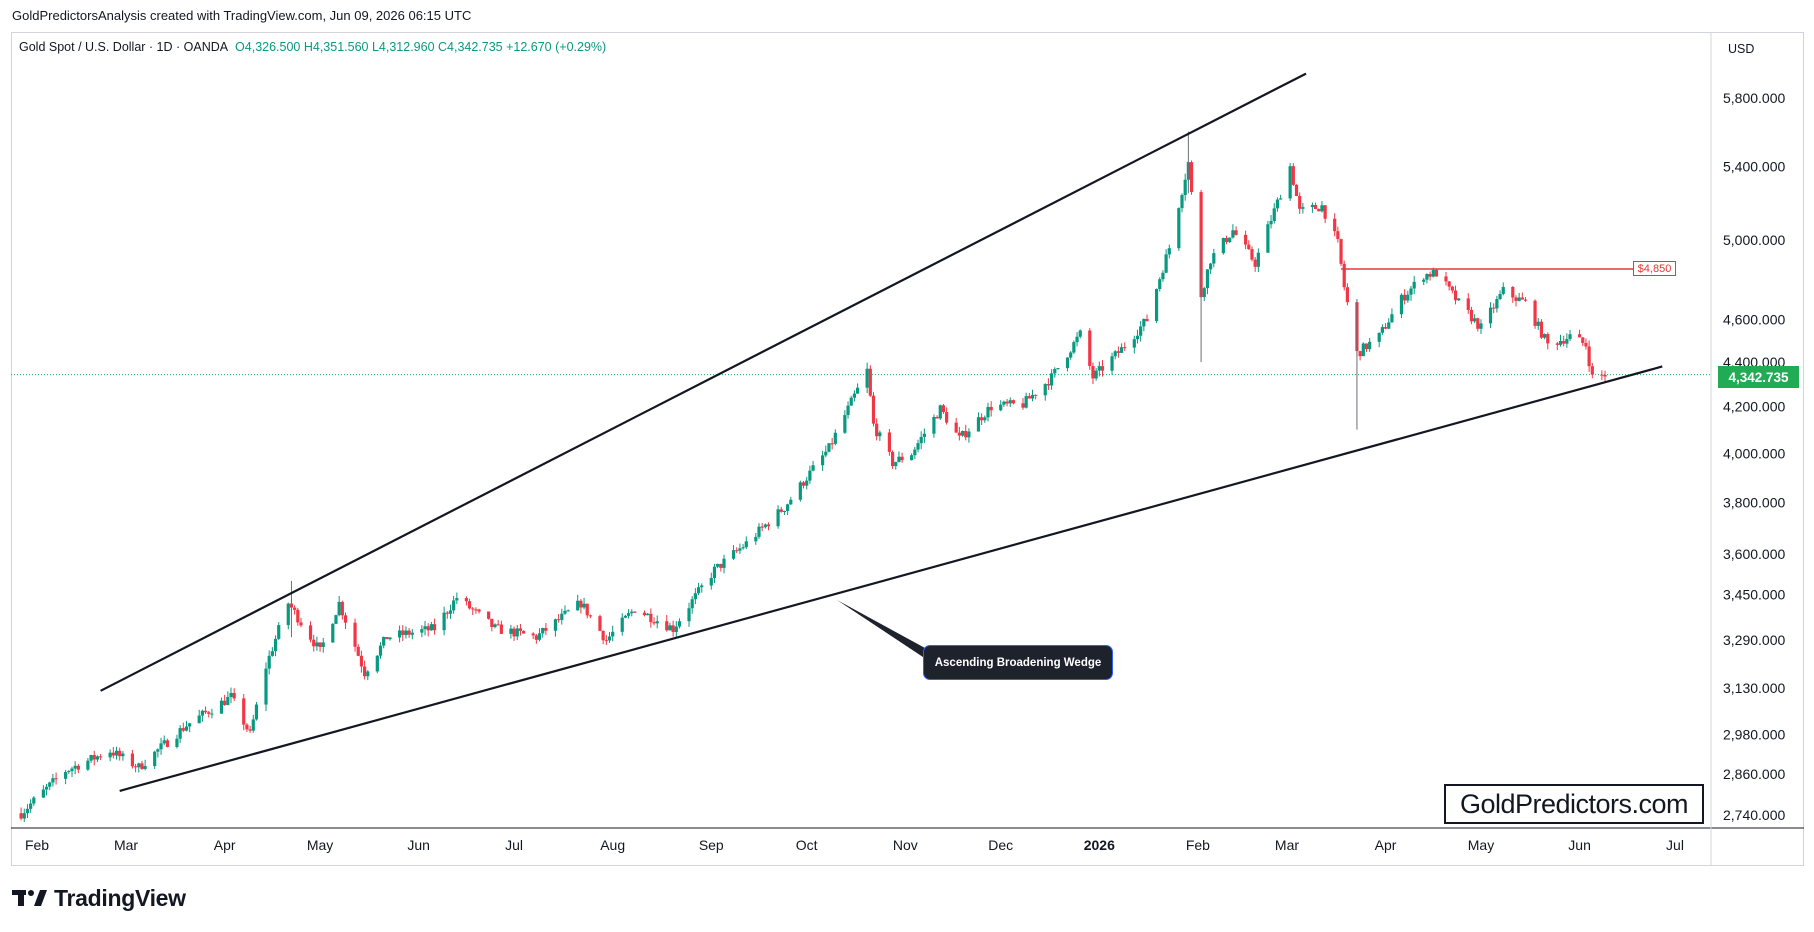 The image size is (1814, 932). What do you see at coordinates (37, 845) in the screenshot?
I see `time-tick-label: Feb` at bounding box center [37, 845].